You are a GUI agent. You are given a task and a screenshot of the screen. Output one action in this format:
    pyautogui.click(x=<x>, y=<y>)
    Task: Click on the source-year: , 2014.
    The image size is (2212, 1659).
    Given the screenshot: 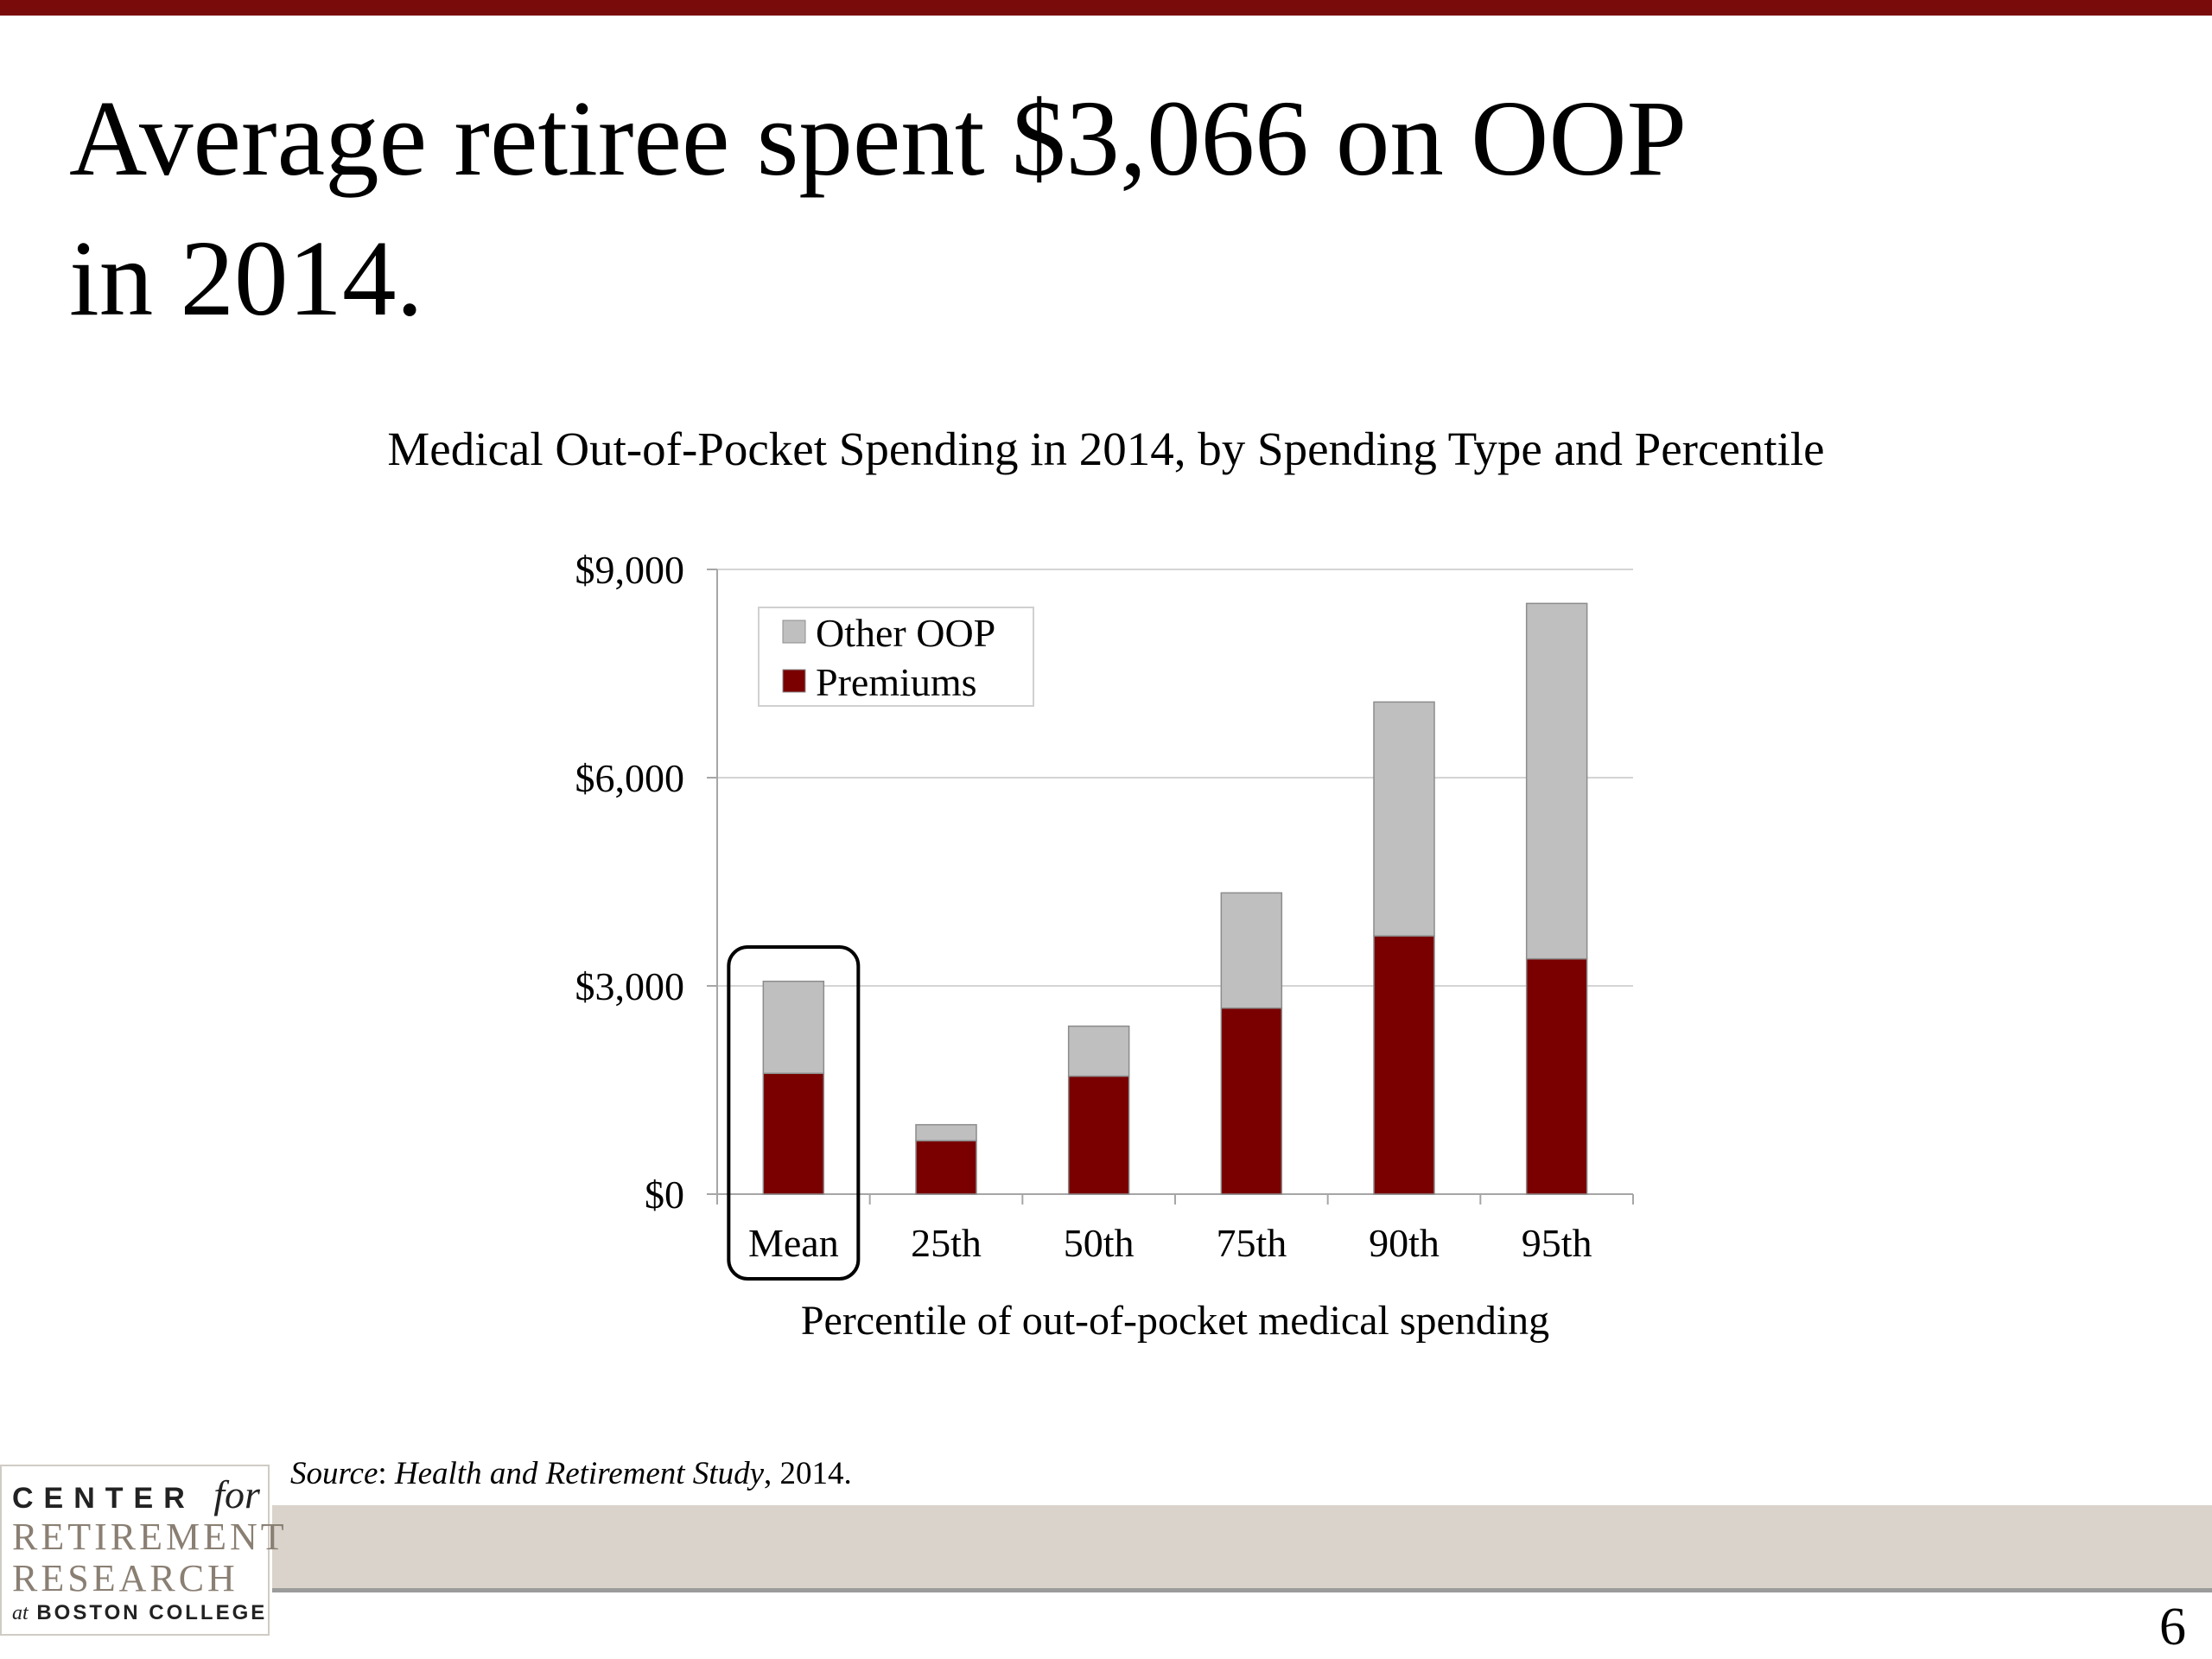 What is the action you would take?
    pyautogui.click(x=808, y=1473)
    